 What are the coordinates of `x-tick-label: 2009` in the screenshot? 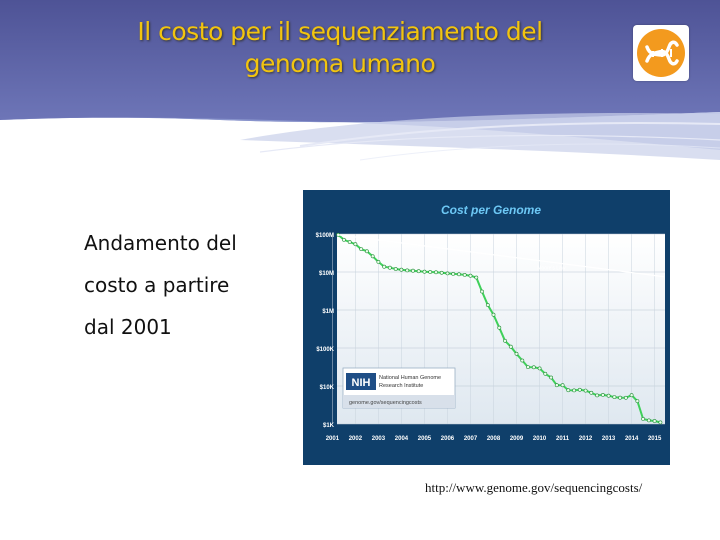 It's located at (517, 439).